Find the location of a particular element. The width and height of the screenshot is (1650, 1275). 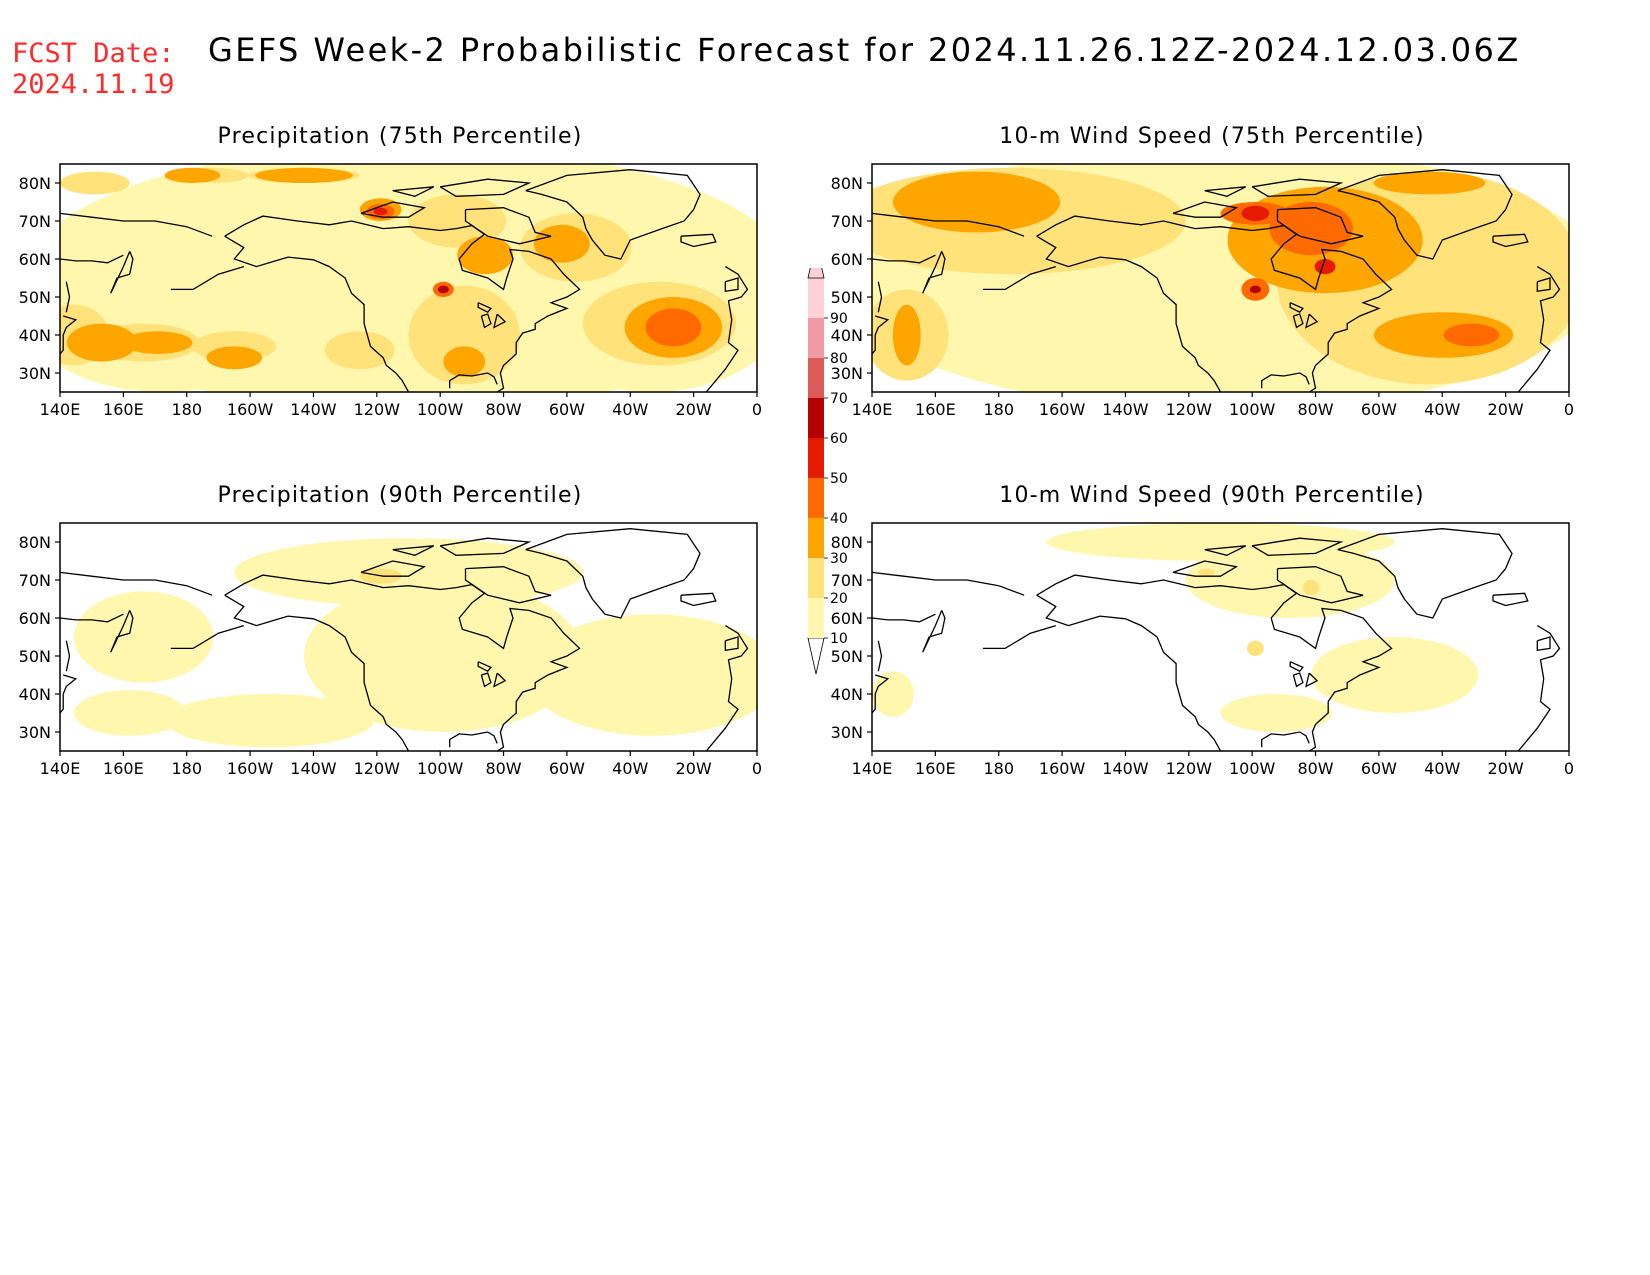

panel-title: 10-m Wind Speed (90th Percentile) is located at coordinates (1212, 495).